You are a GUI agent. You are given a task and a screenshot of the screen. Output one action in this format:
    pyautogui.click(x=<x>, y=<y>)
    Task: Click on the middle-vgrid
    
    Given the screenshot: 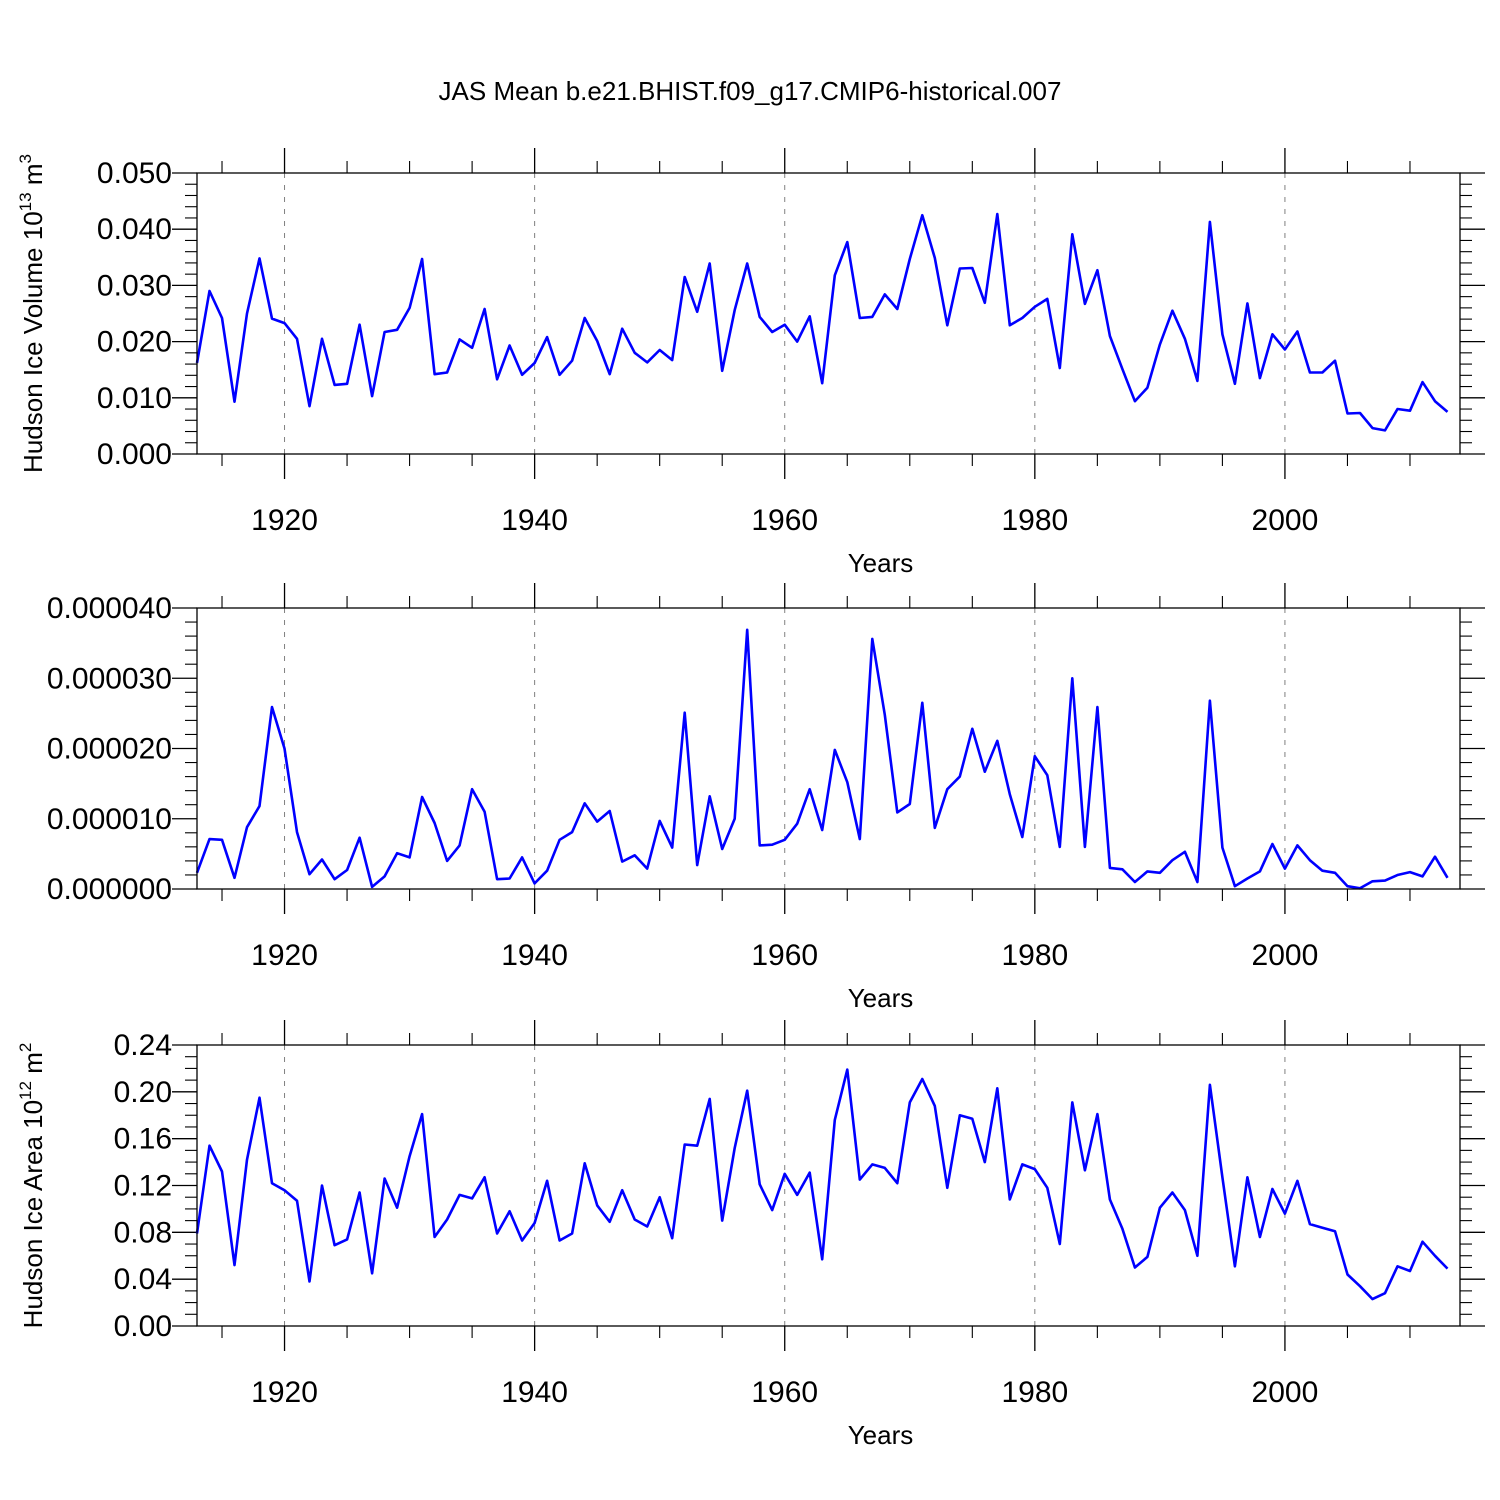 What is the action you would take?
    pyautogui.click(x=785, y=748)
    